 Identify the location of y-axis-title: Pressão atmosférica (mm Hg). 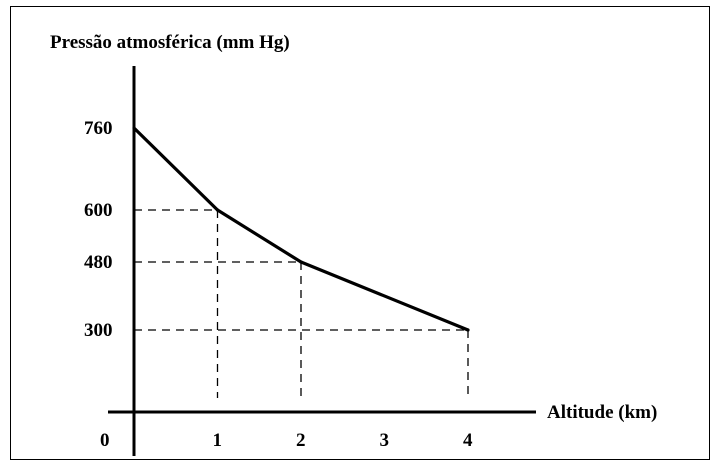
(170, 42).